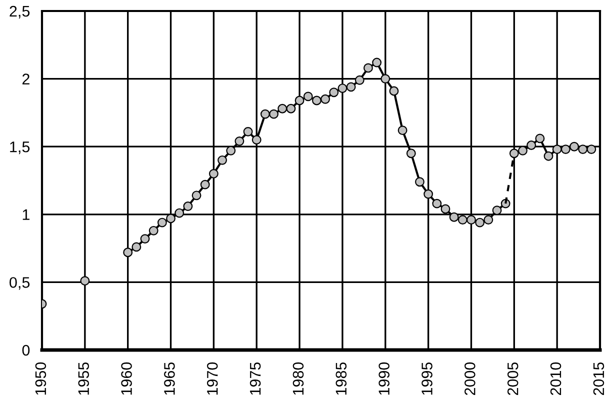  I want to click on x-tick-label: 1960, so click(126, 378).